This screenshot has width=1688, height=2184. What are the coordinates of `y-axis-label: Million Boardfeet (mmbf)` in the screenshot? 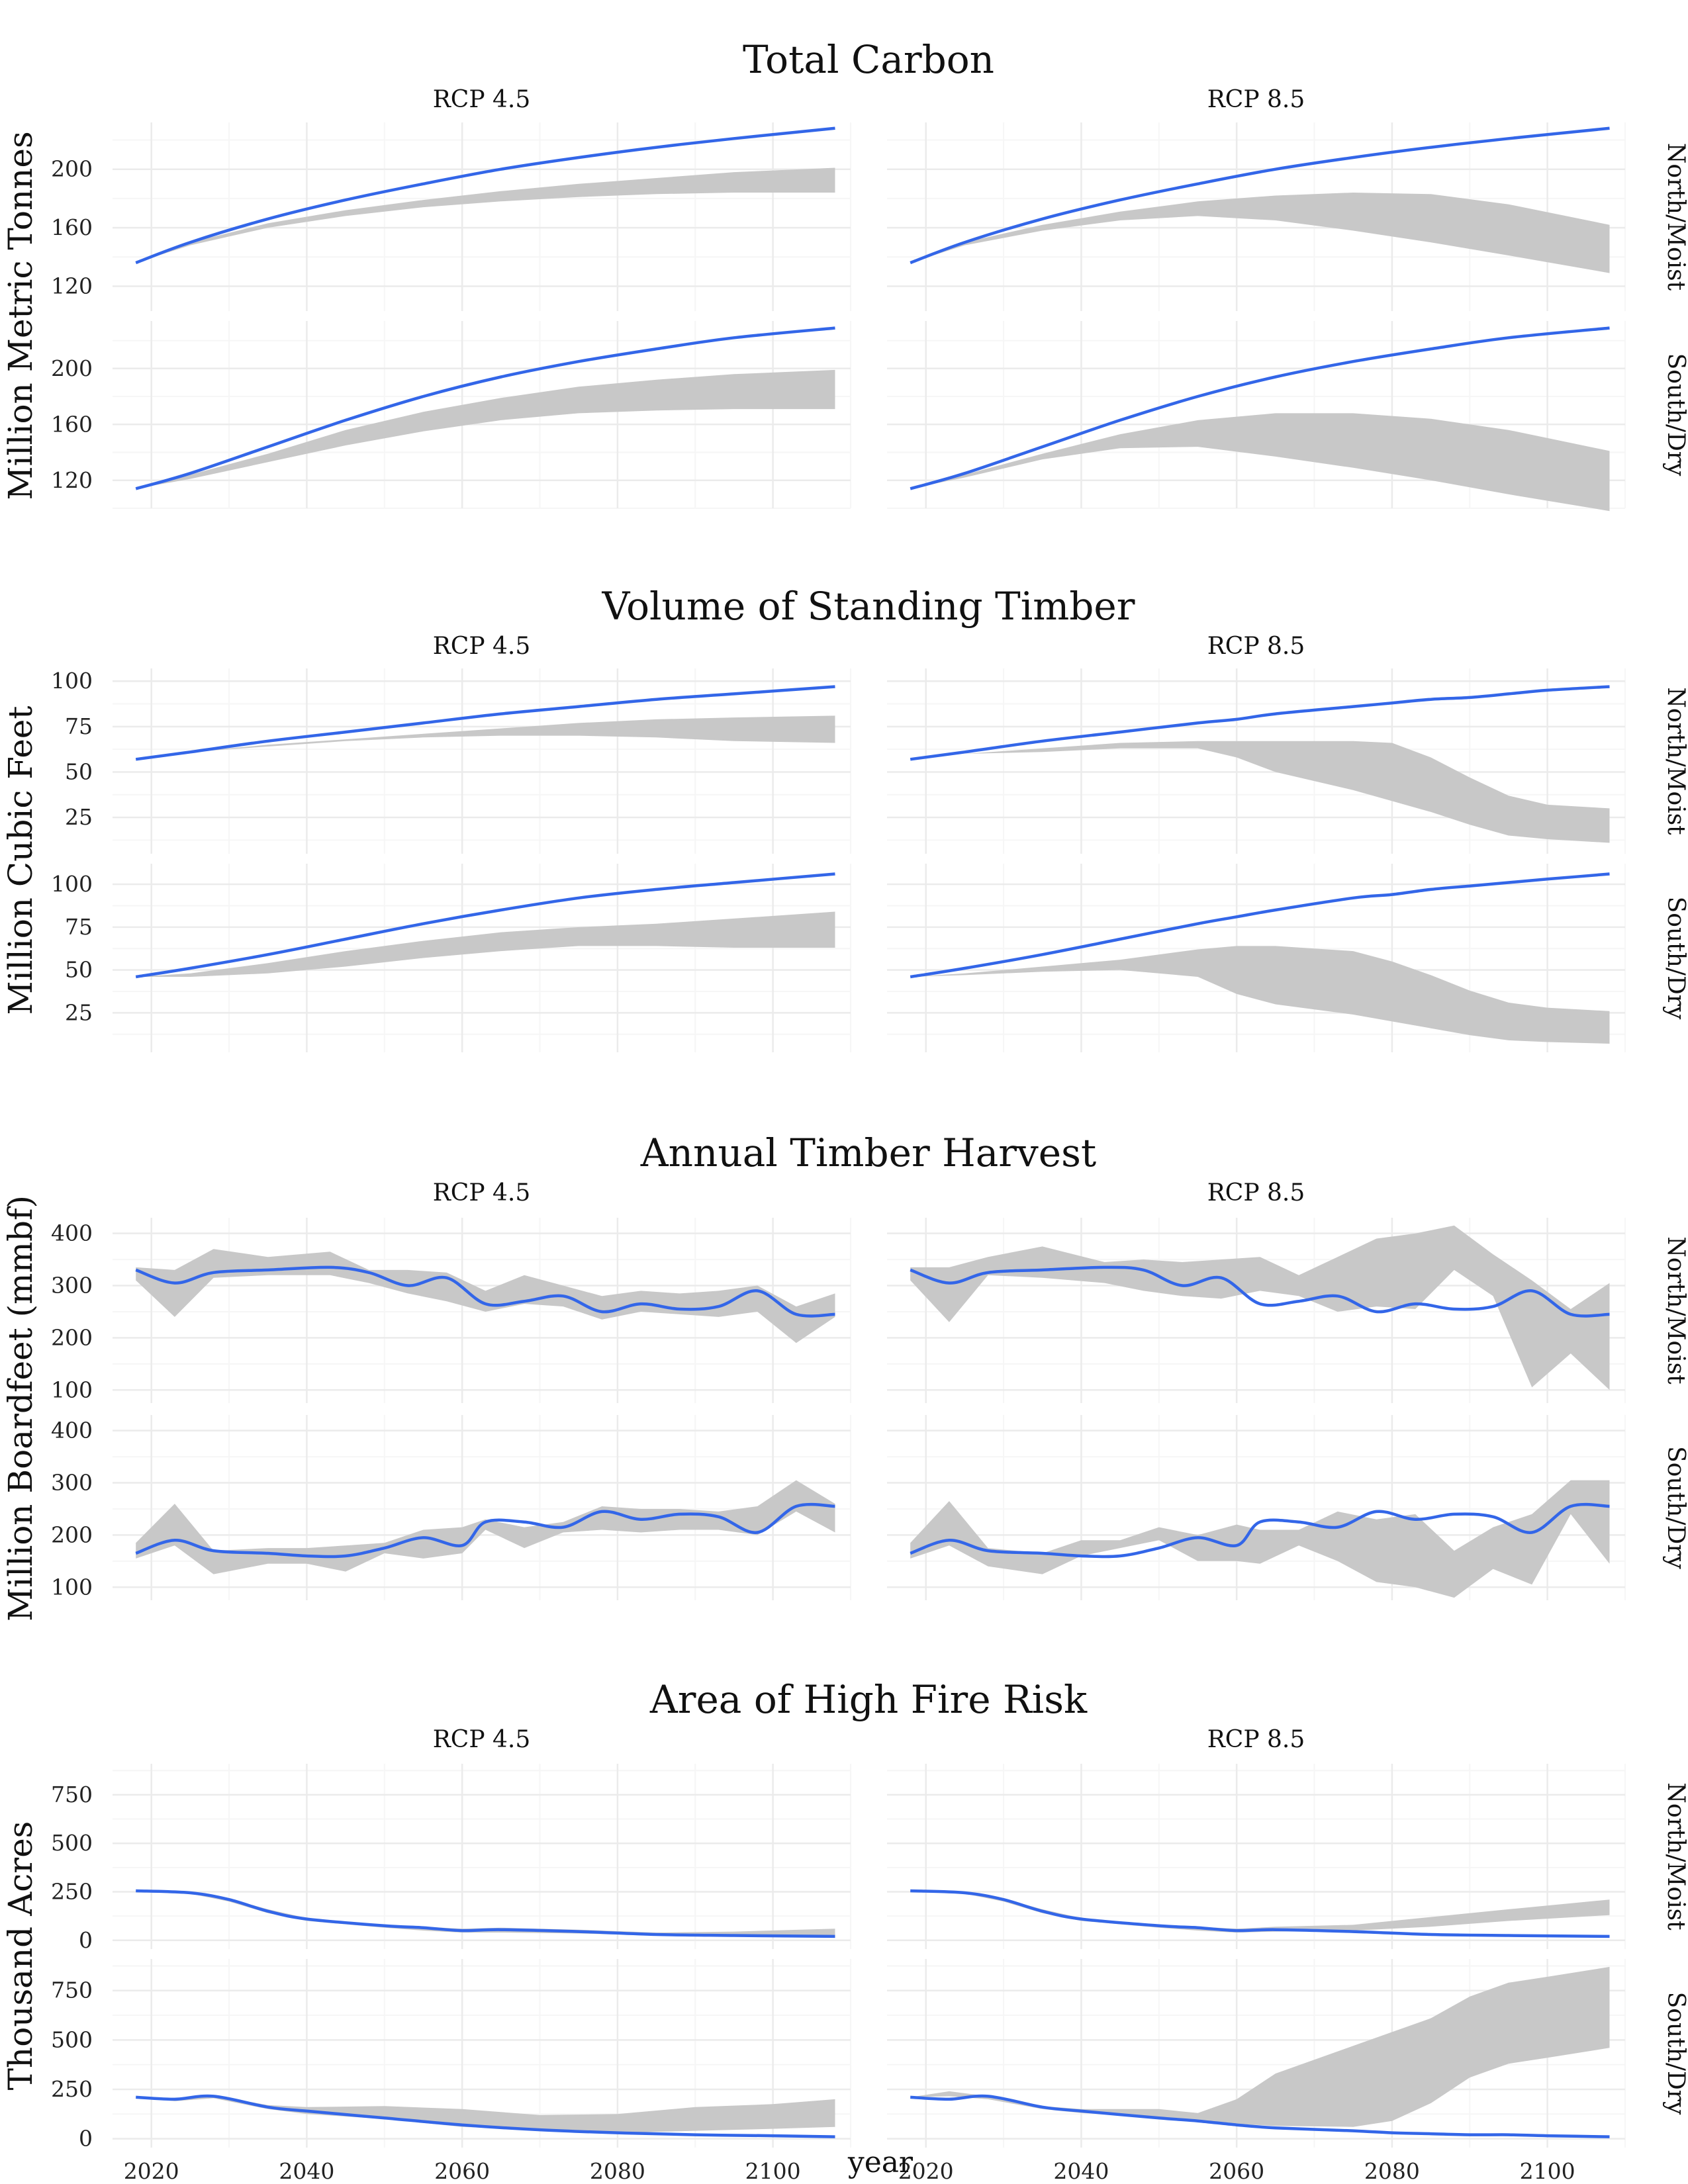 It's located at (20, 1408).